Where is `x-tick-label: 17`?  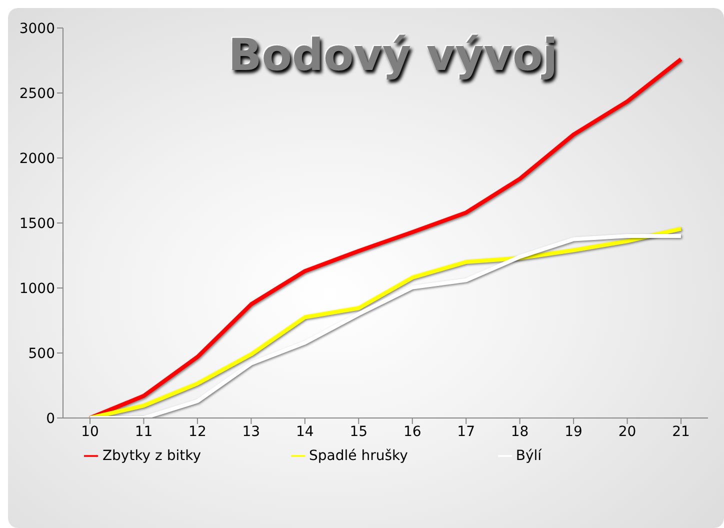
x-tick-label: 17 is located at coordinates (466, 432).